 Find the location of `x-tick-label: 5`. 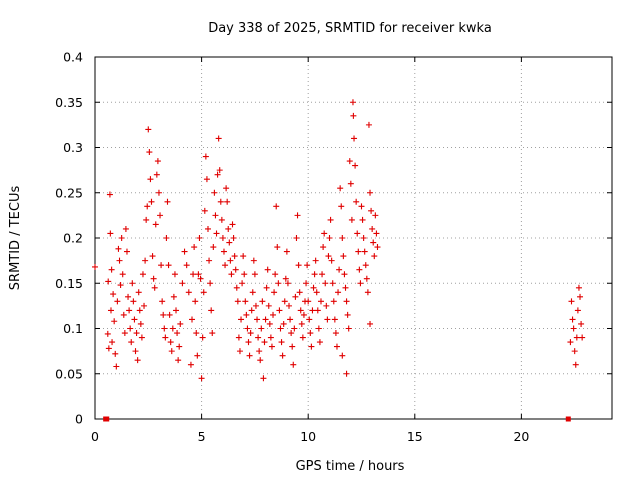

x-tick-label: 5 is located at coordinates (202, 436).